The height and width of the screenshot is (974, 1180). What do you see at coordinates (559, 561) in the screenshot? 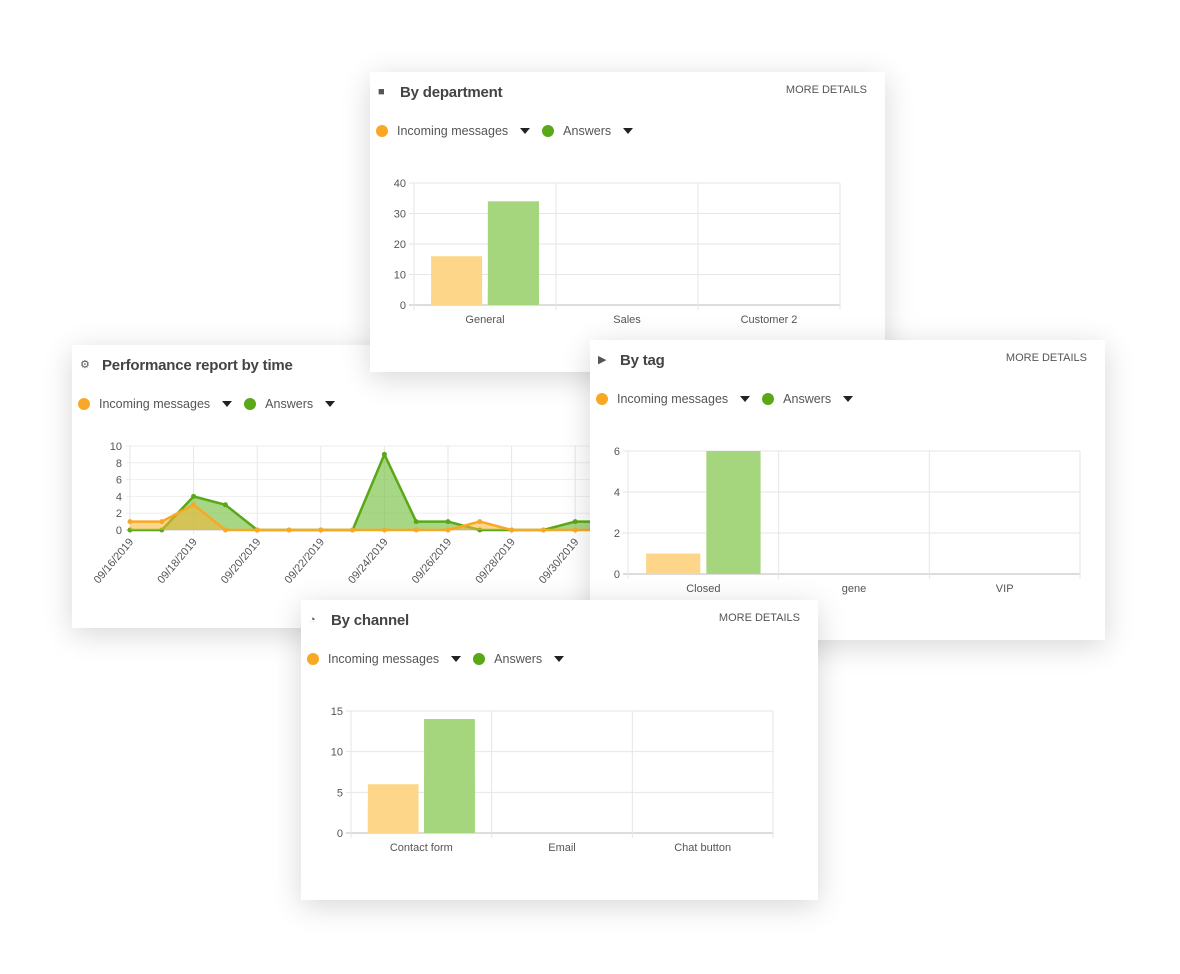
I see `x-tick-label: 09/30/2019` at bounding box center [559, 561].